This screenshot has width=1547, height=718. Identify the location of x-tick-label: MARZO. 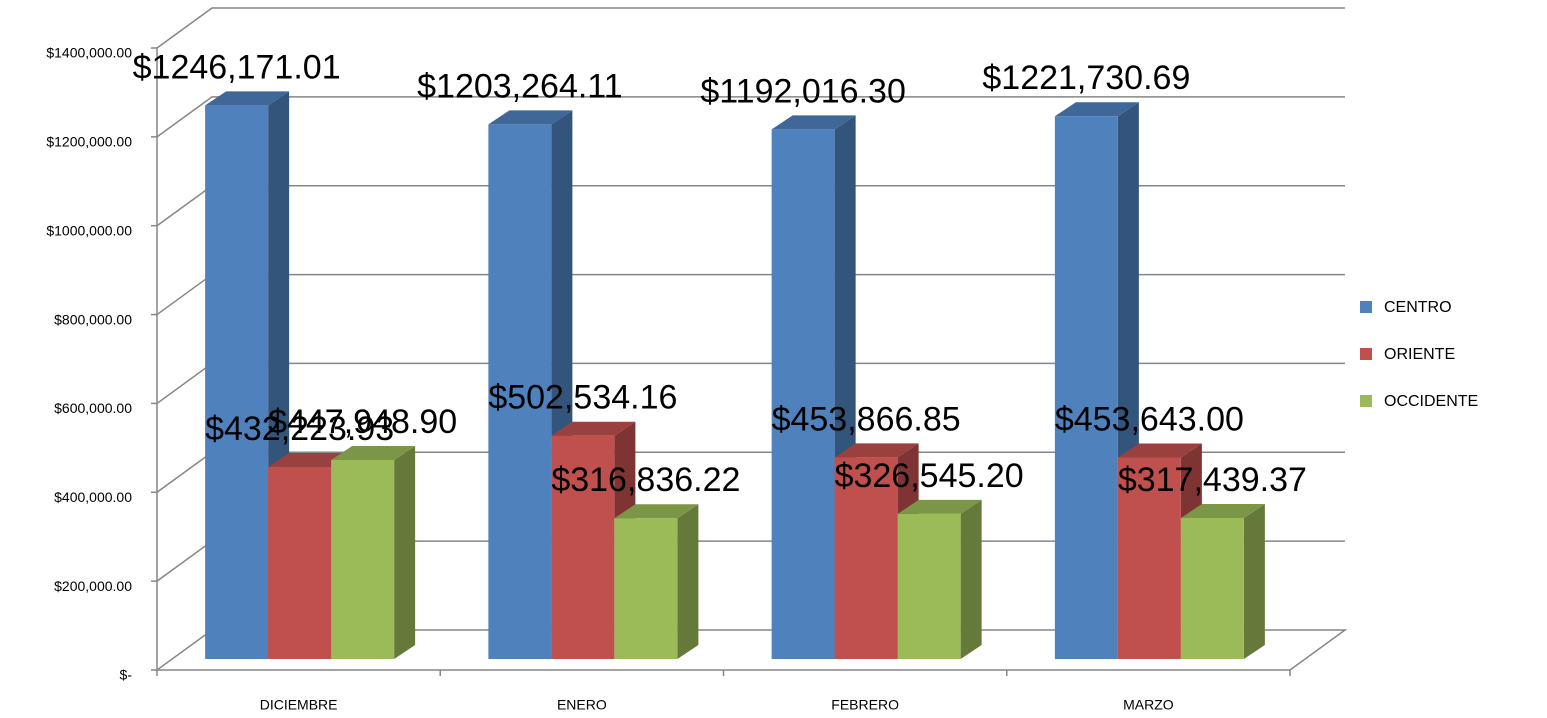
(1148, 705).